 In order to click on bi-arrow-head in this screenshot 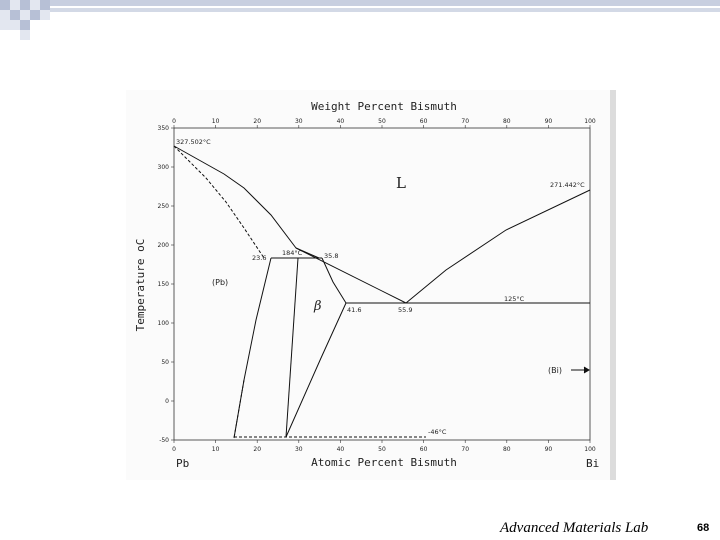, I will do `click(586, 370)`.